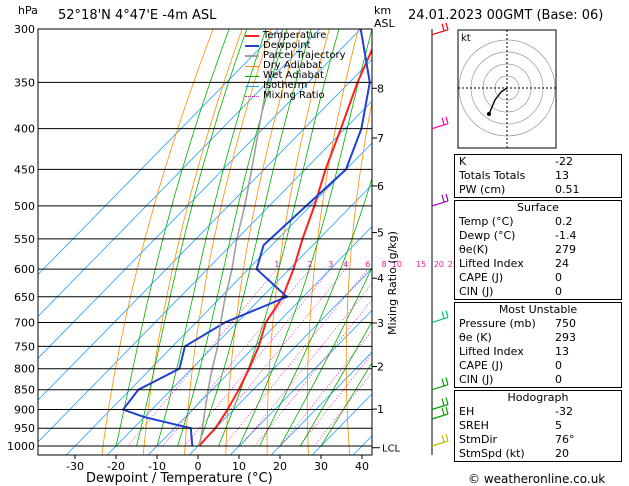 The height and width of the screenshot is (486, 629). What do you see at coordinates (538, 207) in the screenshot?
I see `surface-title: Surface` at bounding box center [538, 207].